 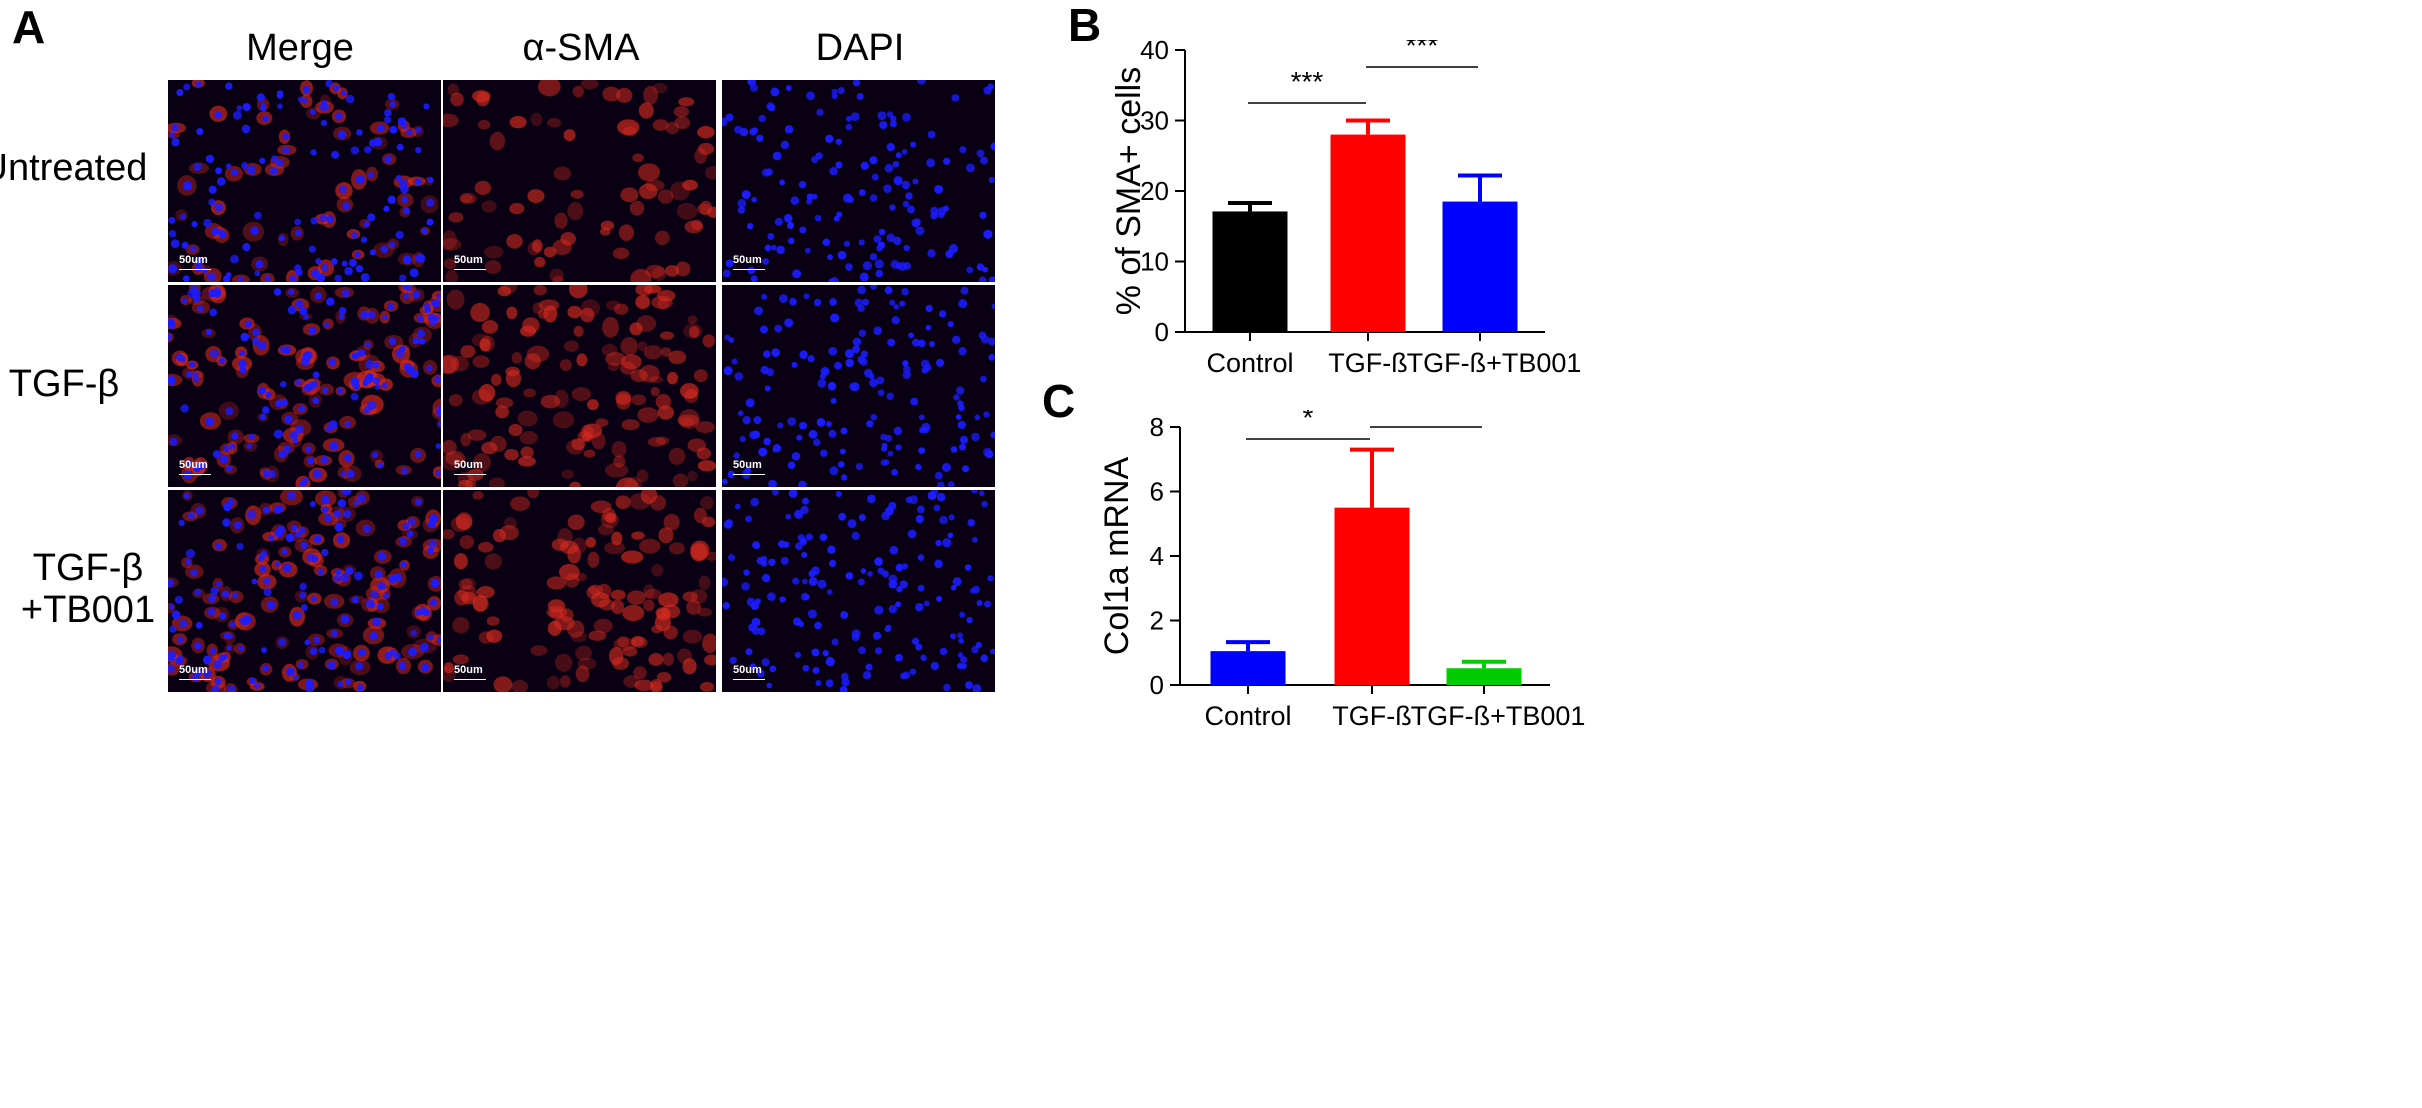 What do you see at coordinates (1154, 191) in the screenshot?
I see `y-tick-label: 20` at bounding box center [1154, 191].